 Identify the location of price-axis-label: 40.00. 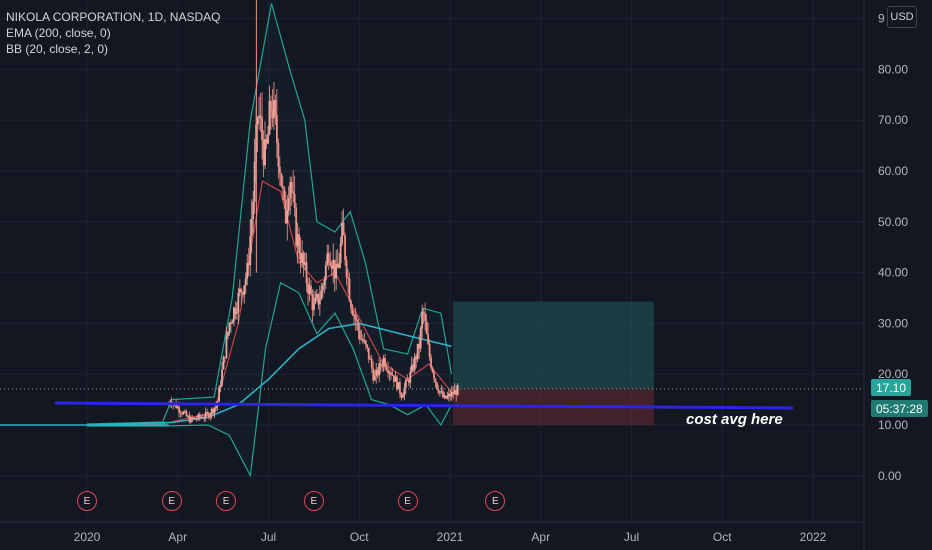
(893, 273).